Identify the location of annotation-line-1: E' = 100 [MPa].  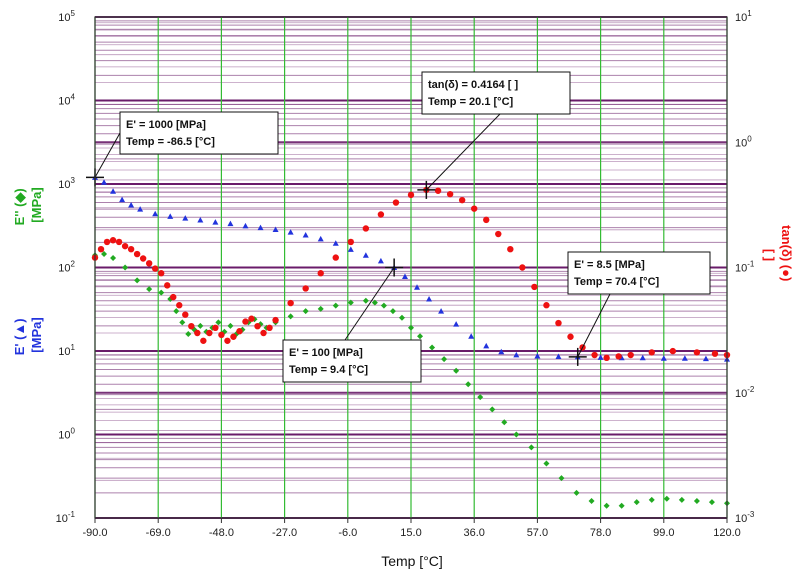
(326, 353).